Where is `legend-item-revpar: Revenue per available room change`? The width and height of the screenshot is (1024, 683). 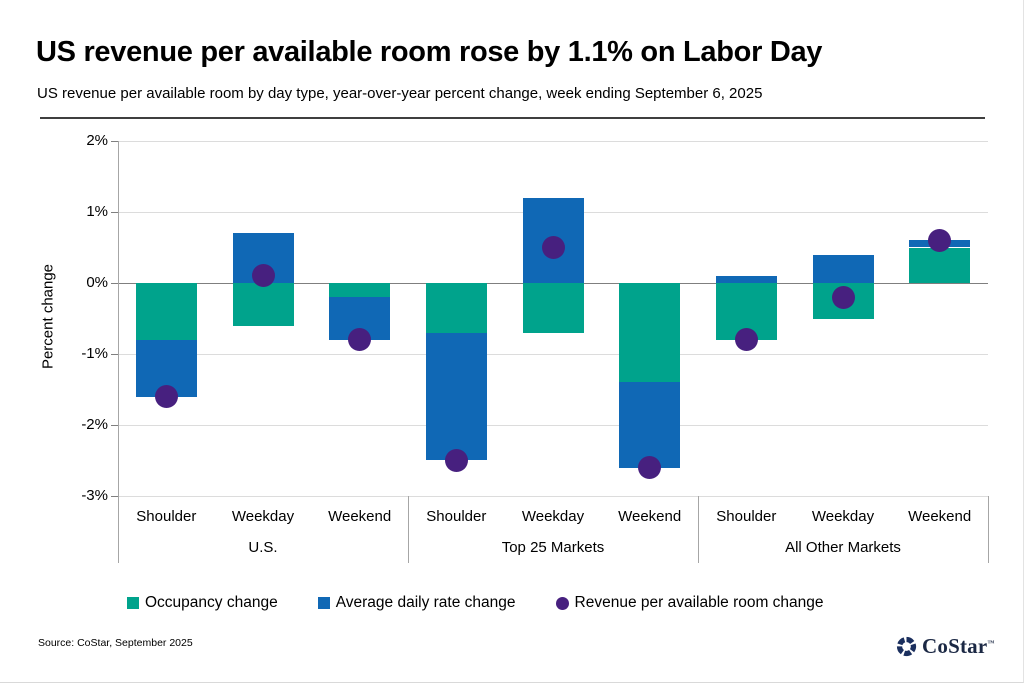 legend-item-revpar: Revenue per available room change is located at coordinates (689, 603).